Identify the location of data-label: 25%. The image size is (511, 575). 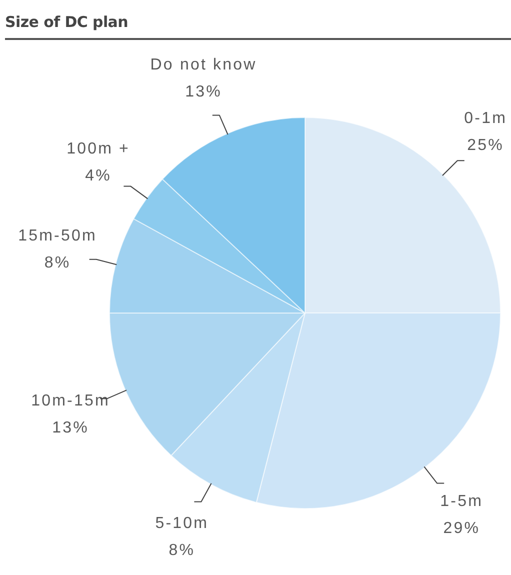
(485, 145).